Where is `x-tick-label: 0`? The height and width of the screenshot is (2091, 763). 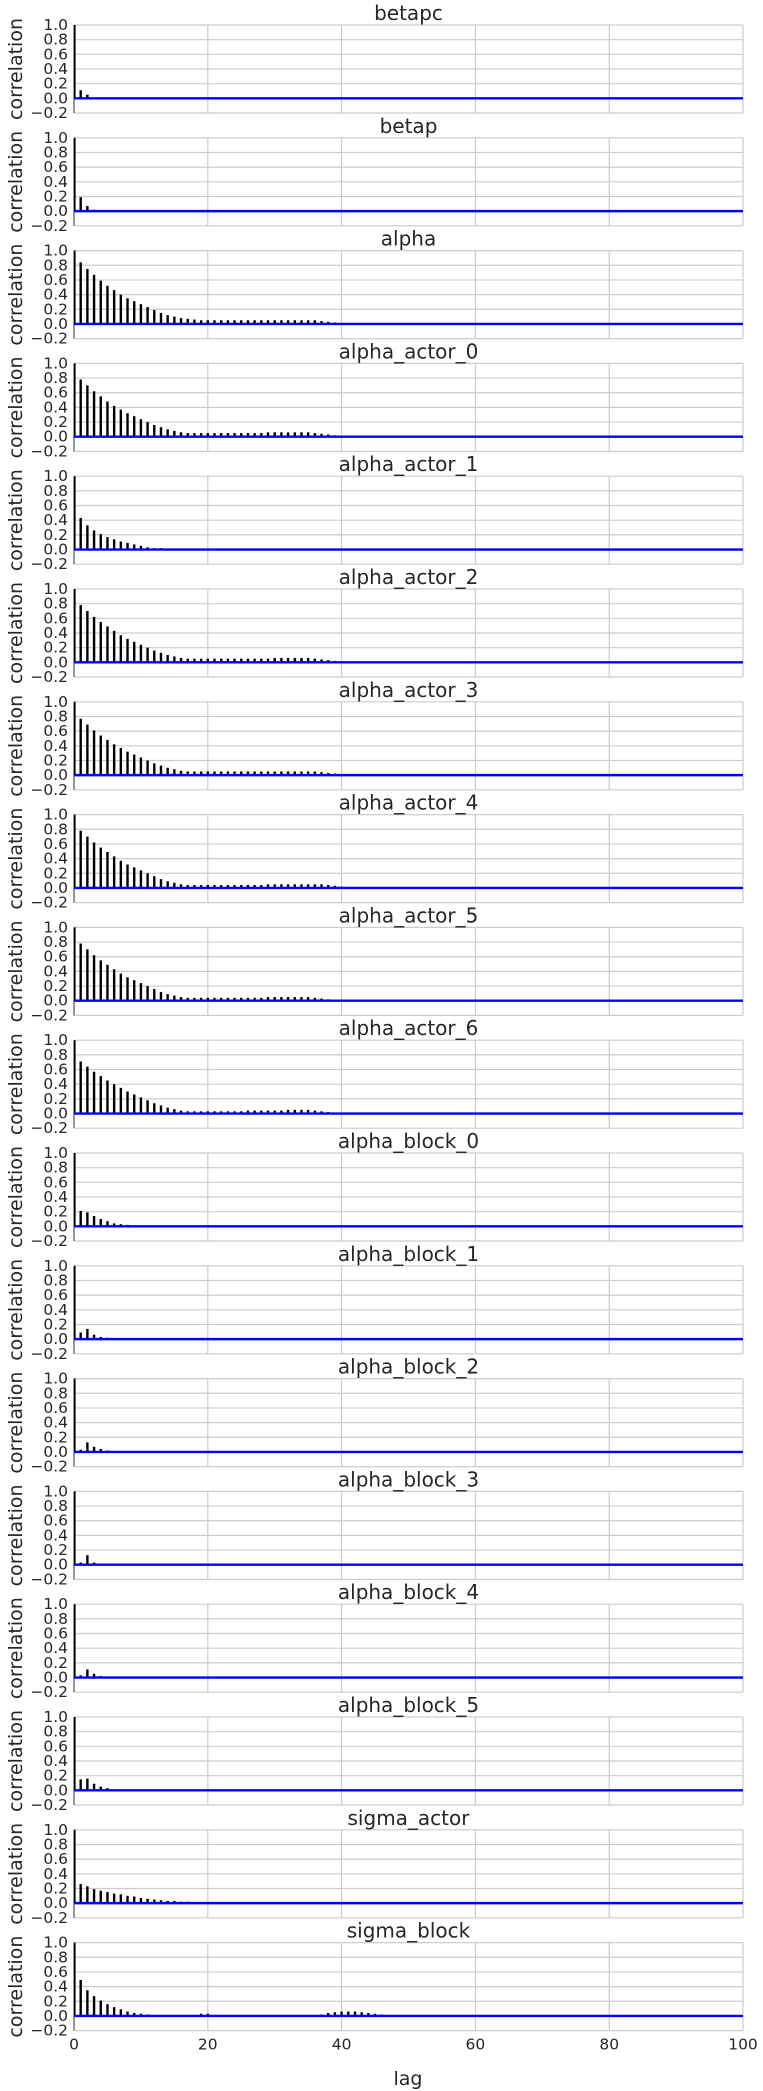 x-tick-label: 0 is located at coordinates (74, 2045).